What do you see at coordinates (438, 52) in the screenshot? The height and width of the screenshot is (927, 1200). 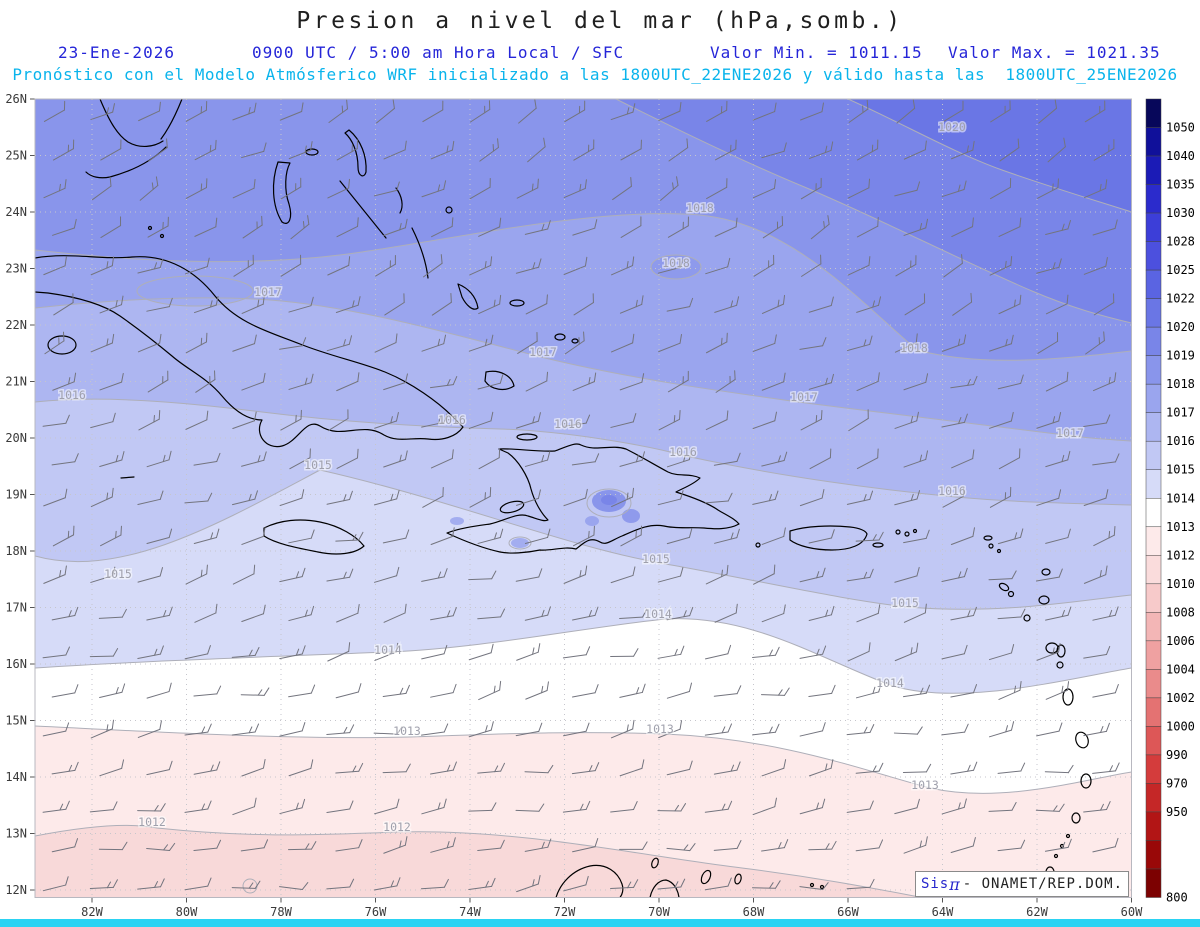 I see `forecast-time: 0900 UTC / 5:00 am Hora Local / SFC` at bounding box center [438, 52].